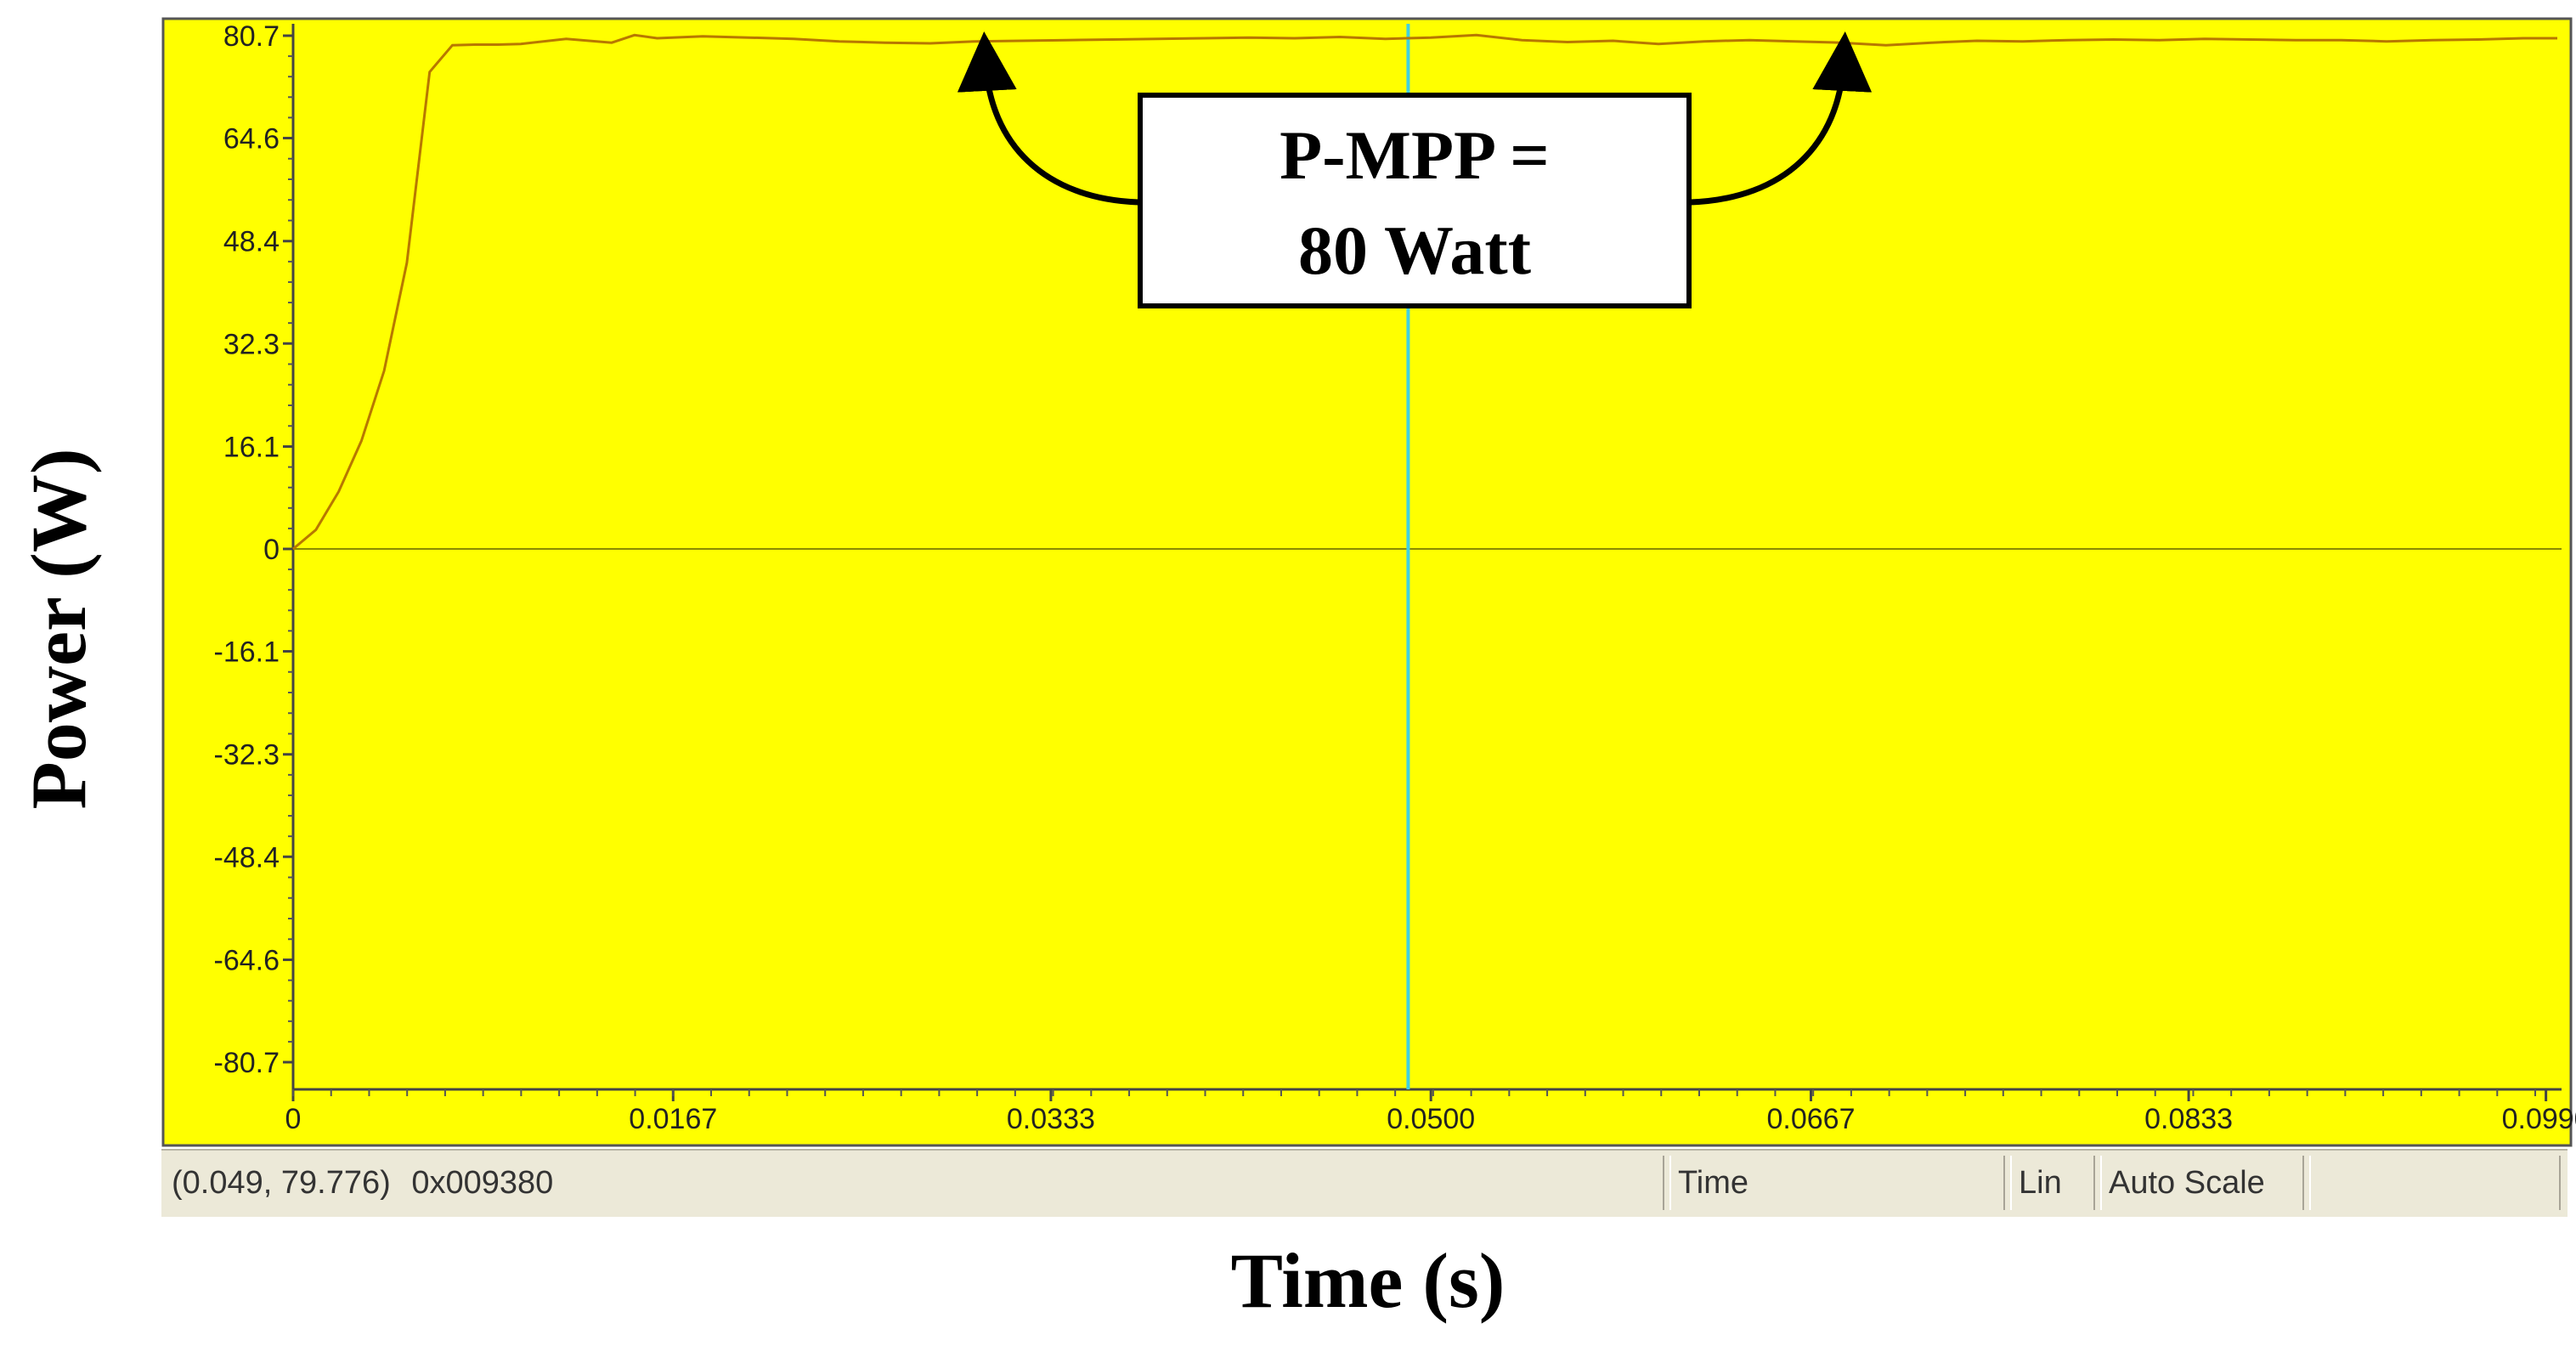  What do you see at coordinates (247, 652) in the screenshot?
I see `y-tick-label: -16.1` at bounding box center [247, 652].